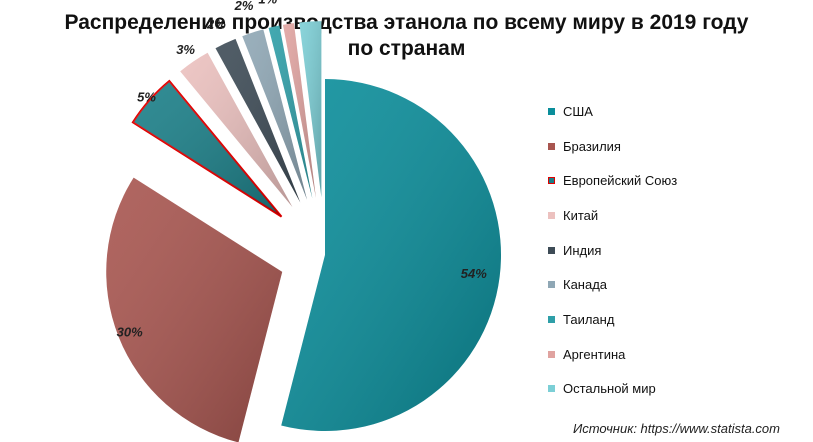 The width and height of the screenshot is (813, 442). Describe the element at coordinates (284, 1) in the screenshot. I see `slice-label-8: 1%` at that location.